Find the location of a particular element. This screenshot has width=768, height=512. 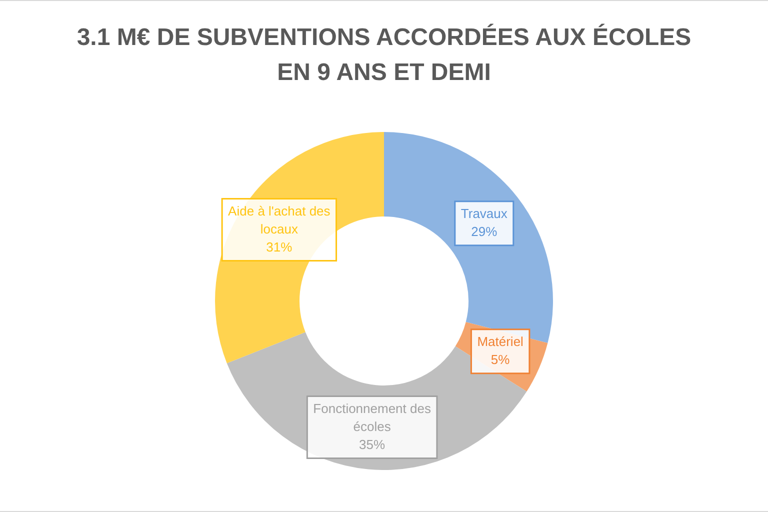

chart-title: 3.1 M€ DE SUBVENTIONS ACCORDÉES AUX ÉCOLES EN 9 ANS ET DEMI is located at coordinates (384, 55).